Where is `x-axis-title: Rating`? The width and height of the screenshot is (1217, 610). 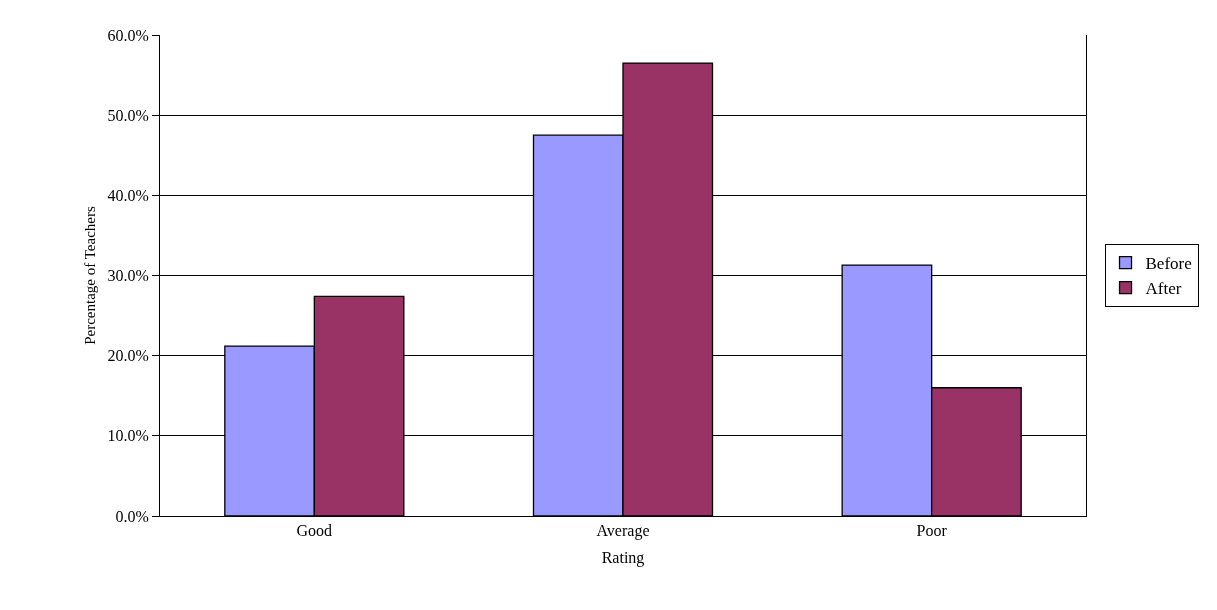 x-axis-title: Rating is located at coordinates (623, 557).